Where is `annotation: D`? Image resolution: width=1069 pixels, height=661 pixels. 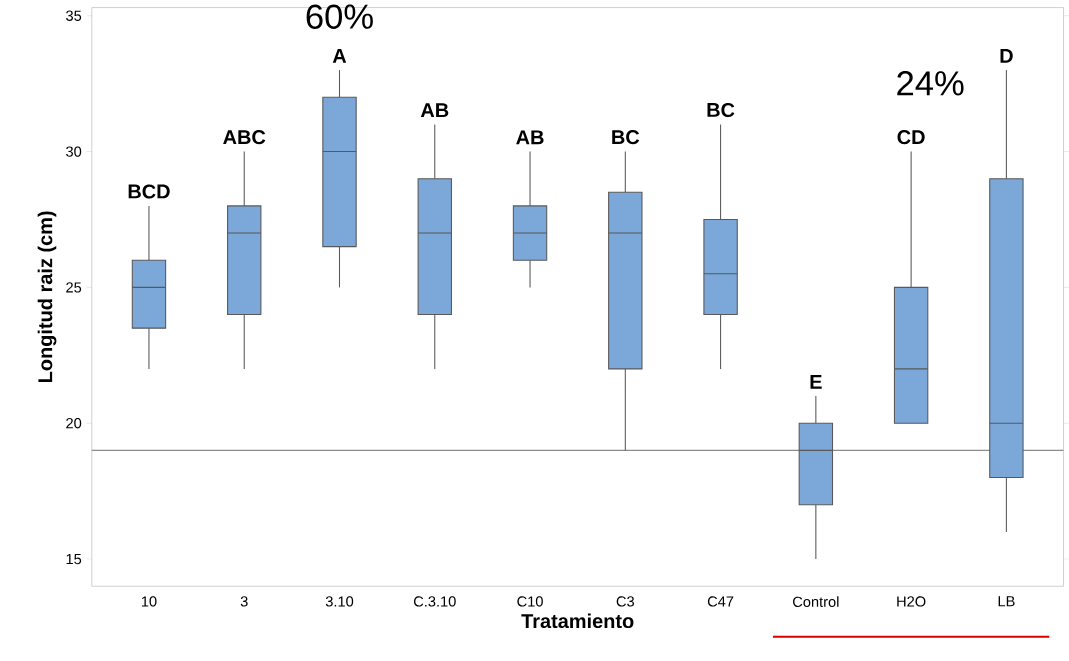
annotation: D is located at coordinates (1006, 55).